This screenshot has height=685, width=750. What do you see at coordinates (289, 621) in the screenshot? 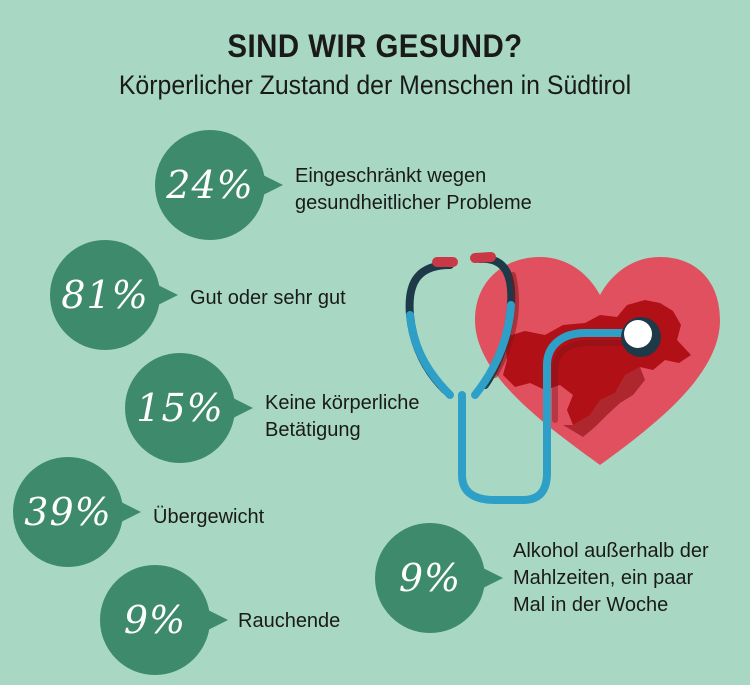
I see `stat-label: Rauchende` at bounding box center [289, 621].